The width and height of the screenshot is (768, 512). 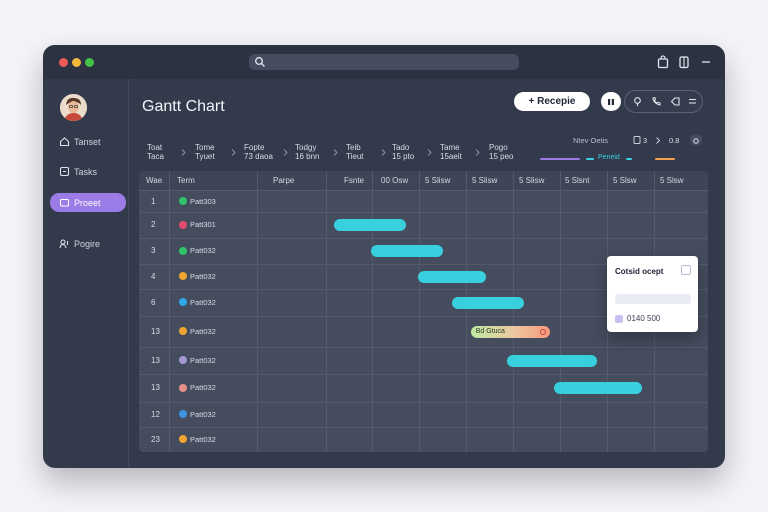 What do you see at coordinates (637, 140) in the screenshot?
I see `copy-icon` at bounding box center [637, 140].